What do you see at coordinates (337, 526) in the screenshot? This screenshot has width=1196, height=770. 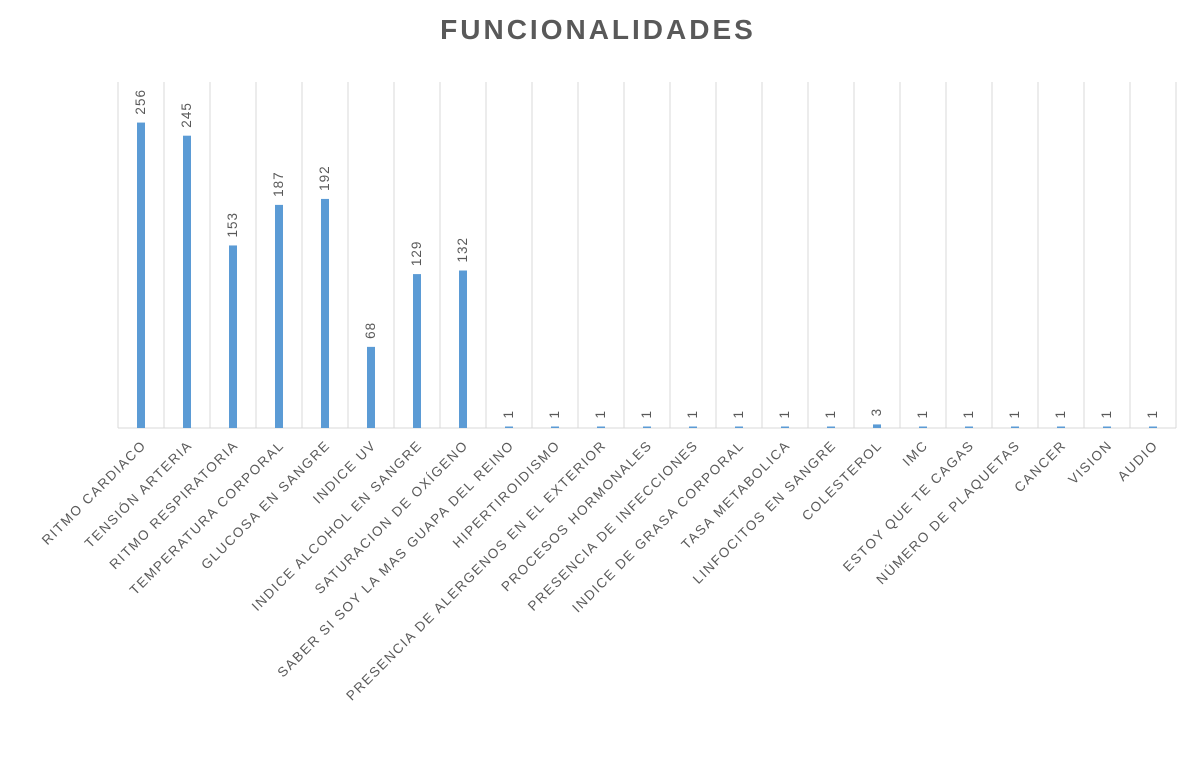 I see `category-label: INDICE ALCOHOL EN SANGRE` at bounding box center [337, 526].